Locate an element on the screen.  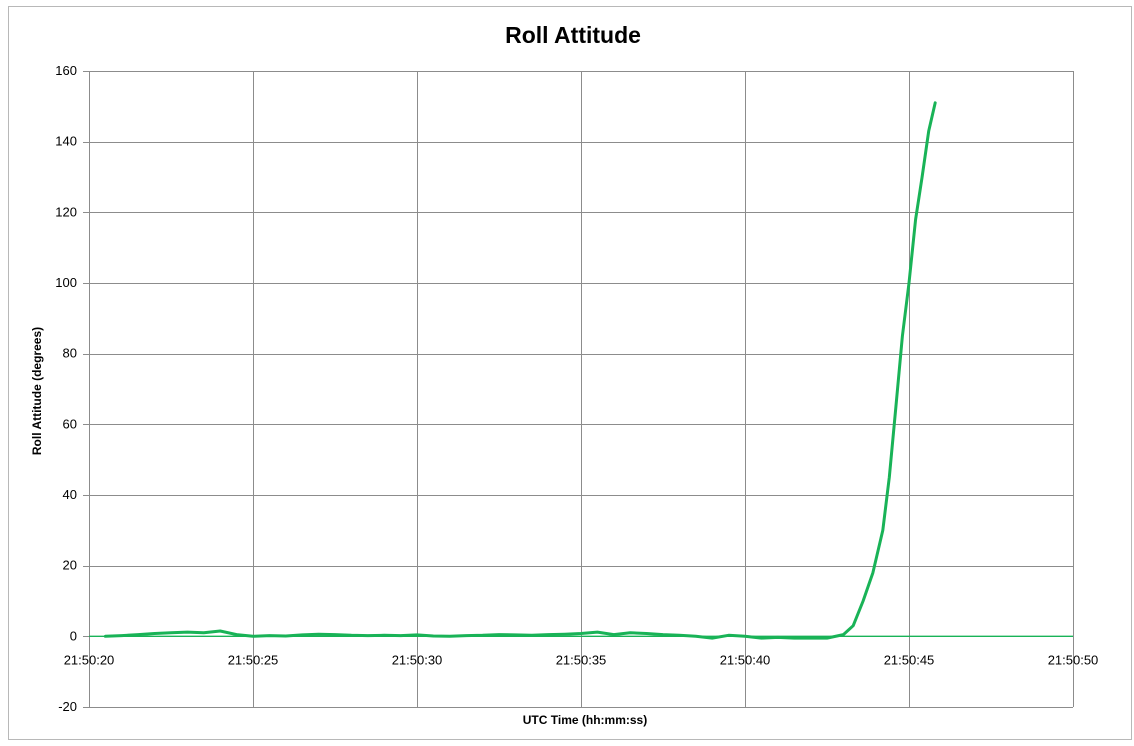
chart-title: Roll Attitude is located at coordinates (573, 35).